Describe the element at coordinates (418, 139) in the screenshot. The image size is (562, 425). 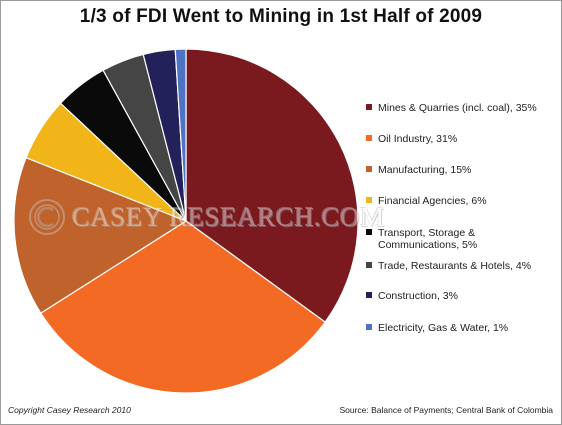
I see `legend-label: Oil Industry, 31%` at that location.